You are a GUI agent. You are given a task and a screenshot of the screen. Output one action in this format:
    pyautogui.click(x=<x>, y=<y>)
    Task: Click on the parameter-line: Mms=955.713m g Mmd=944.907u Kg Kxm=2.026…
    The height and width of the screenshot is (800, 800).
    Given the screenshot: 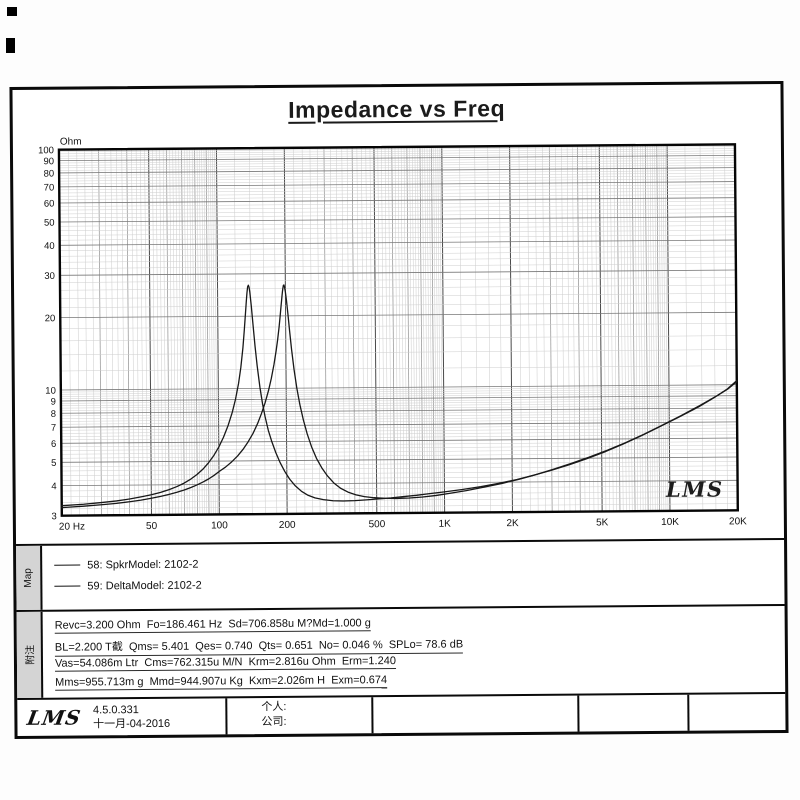 What is the action you would take?
    pyautogui.click(x=221, y=682)
    